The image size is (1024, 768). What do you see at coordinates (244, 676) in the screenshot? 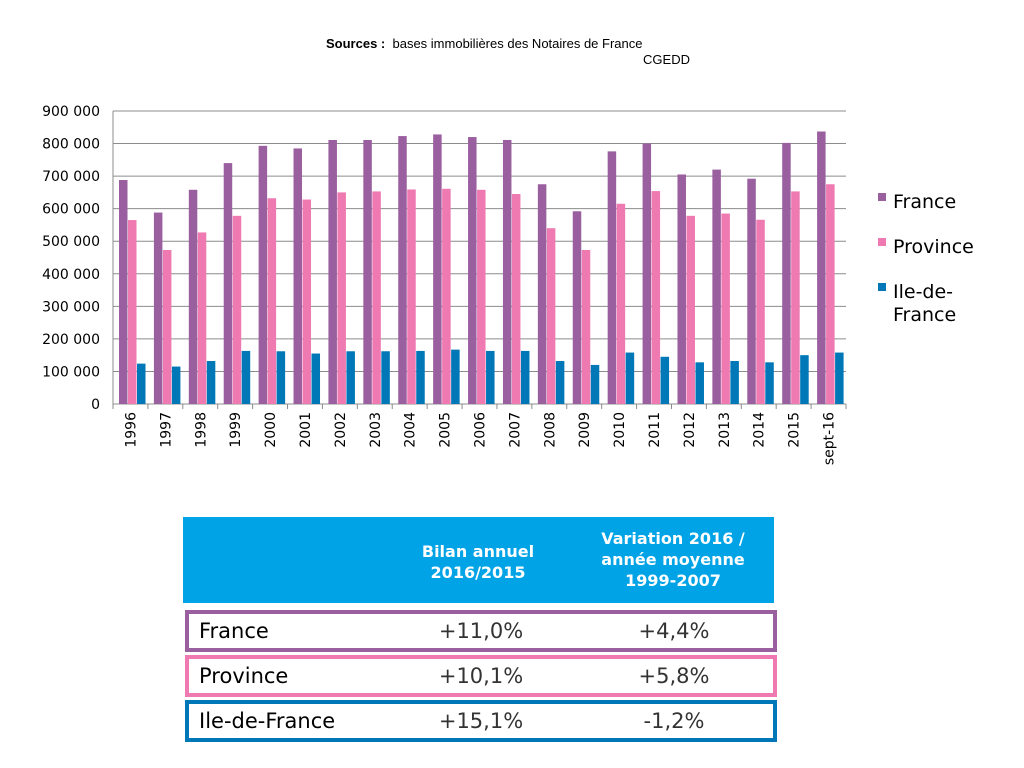
I see `row-name: Province` at bounding box center [244, 676].